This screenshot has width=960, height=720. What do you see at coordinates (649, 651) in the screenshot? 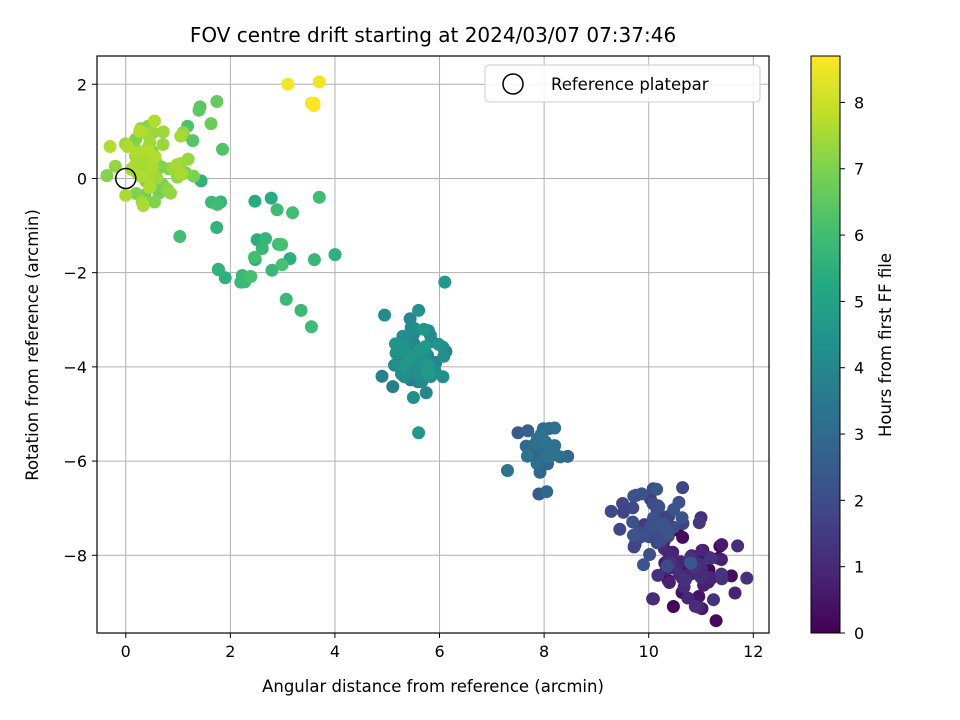
I see `x-tick-label: 10` at bounding box center [649, 651].